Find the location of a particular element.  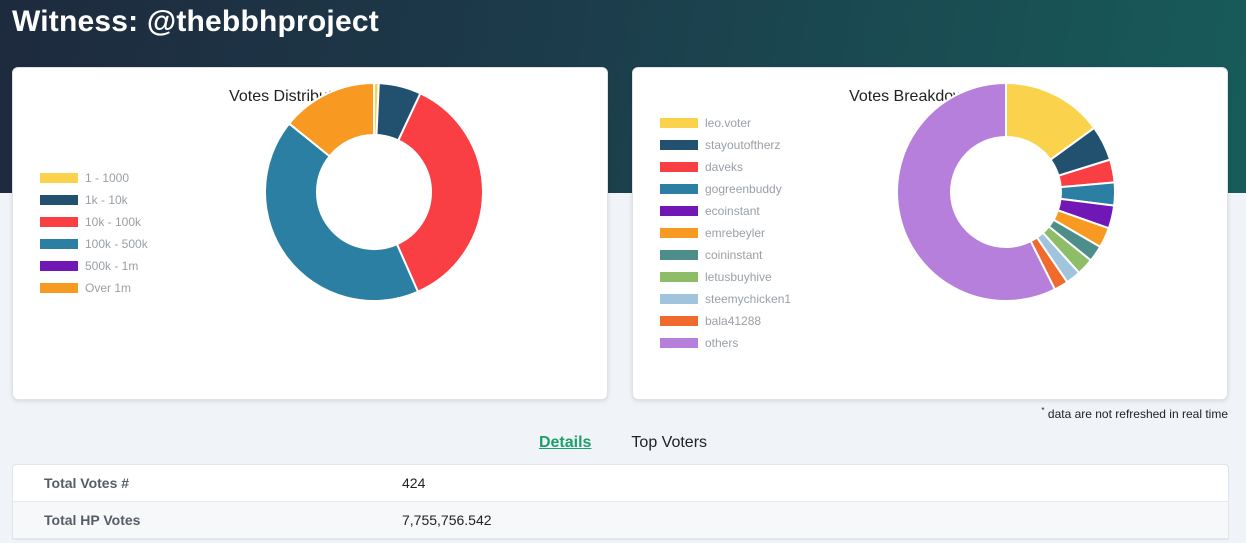

legend-label: leo.voter is located at coordinates (728, 123).